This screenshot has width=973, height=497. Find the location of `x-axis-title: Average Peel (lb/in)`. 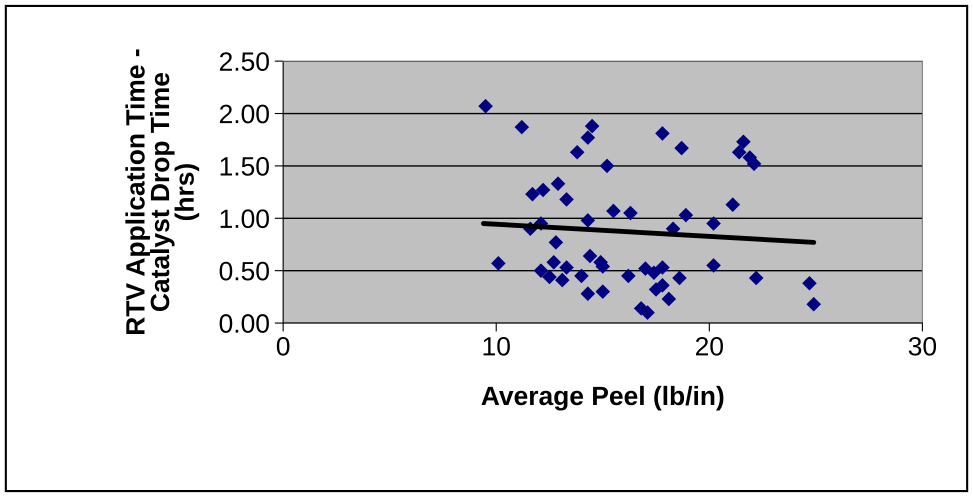

x-axis-title: Average Peel (lb/in) is located at coordinates (602, 398).